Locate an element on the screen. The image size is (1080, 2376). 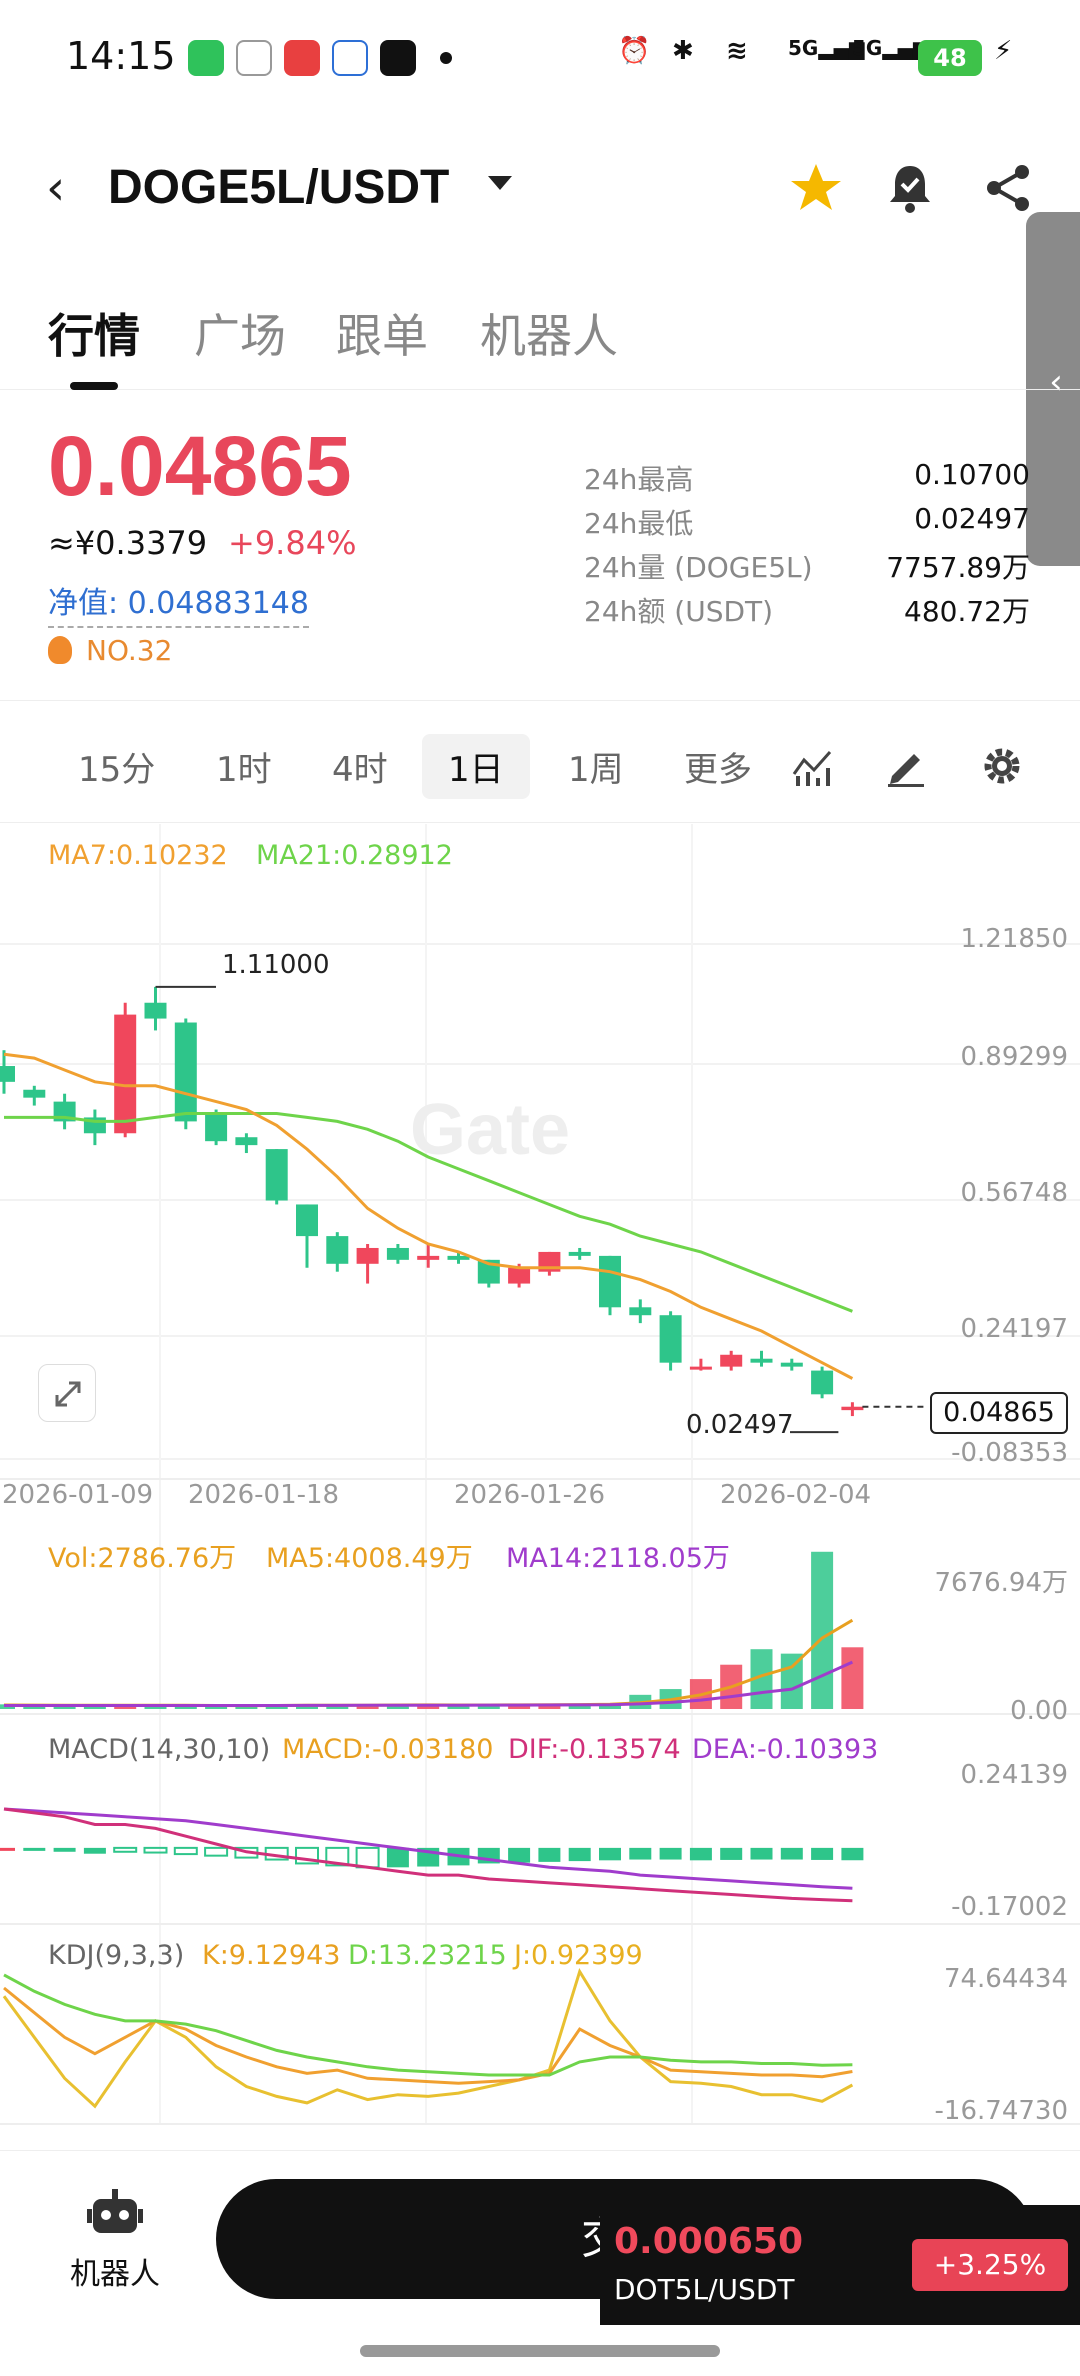
robot-label: 机器人 is located at coordinates (115, 2274).